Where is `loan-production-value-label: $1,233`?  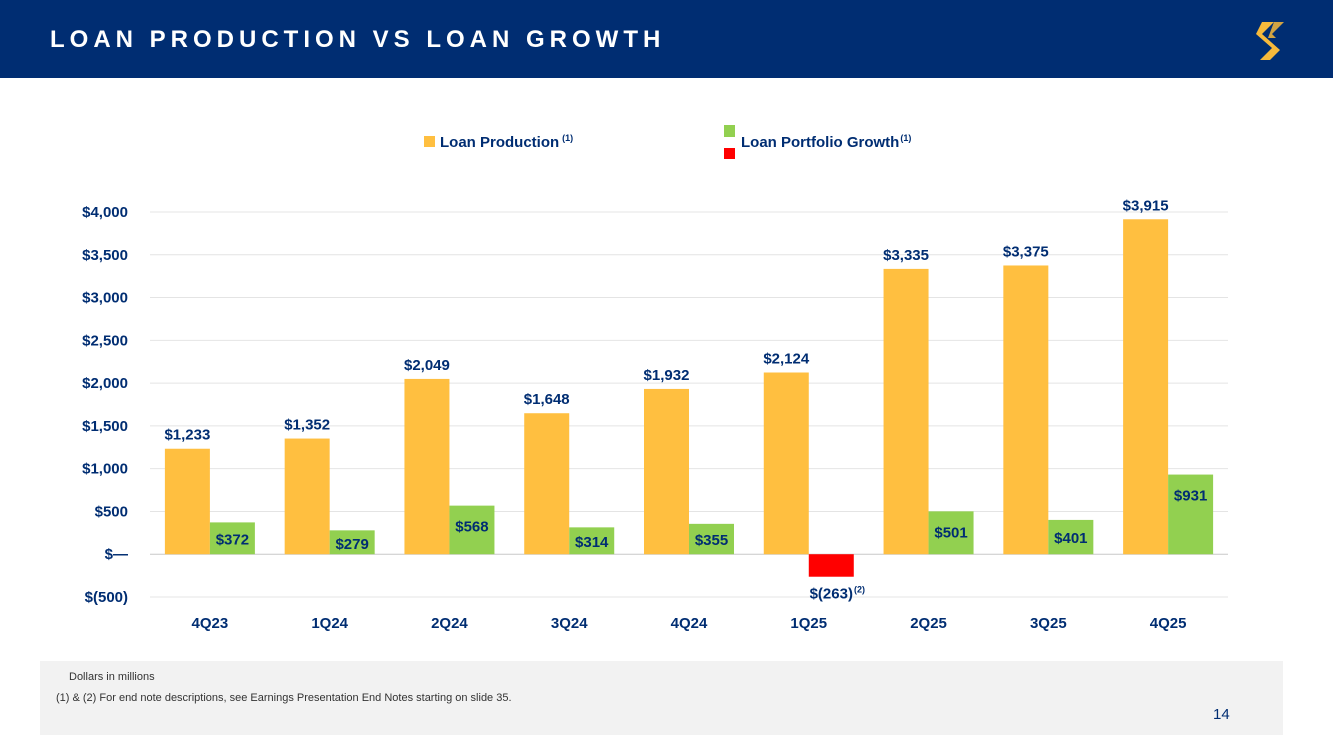
loan-production-value-label: $1,233 is located at coordinates (187, 435).